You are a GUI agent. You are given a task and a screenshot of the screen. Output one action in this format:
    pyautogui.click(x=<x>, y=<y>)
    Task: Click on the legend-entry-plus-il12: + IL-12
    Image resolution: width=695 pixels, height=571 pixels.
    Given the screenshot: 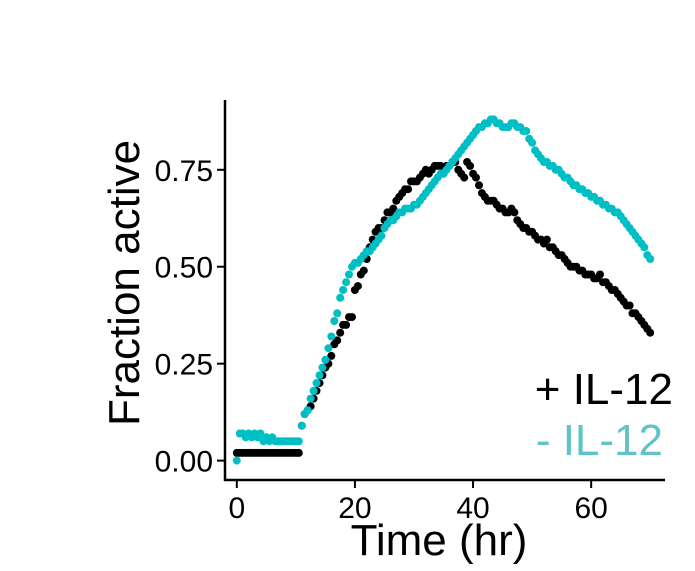 What is the action you would take?
    pyautogui.click(x=604, y=389)
    